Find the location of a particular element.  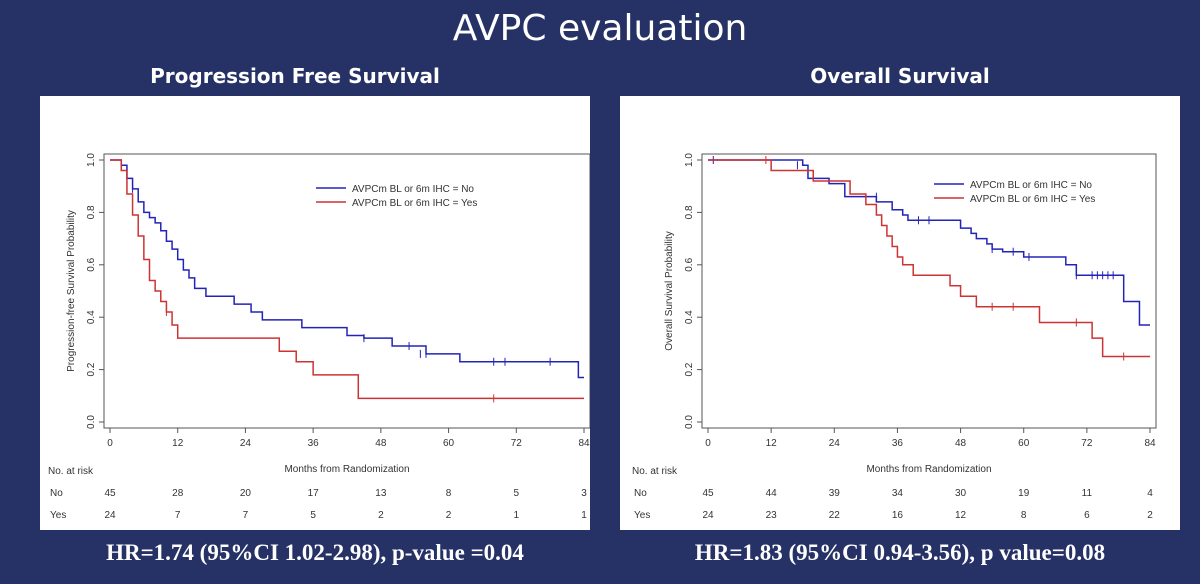

pfs-x-axis-label: Months from Randomization is located at coordinates (346, 469).